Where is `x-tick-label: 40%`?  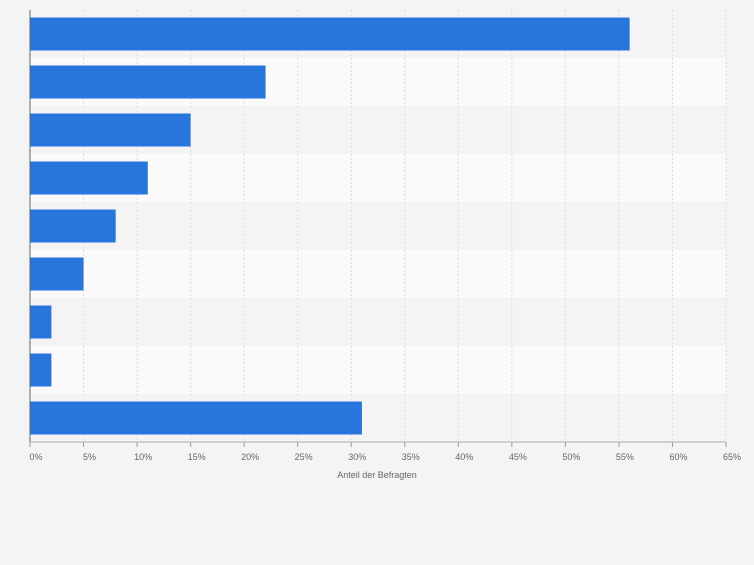 x-tick-label: 40% is located at coordinates (464, 457).